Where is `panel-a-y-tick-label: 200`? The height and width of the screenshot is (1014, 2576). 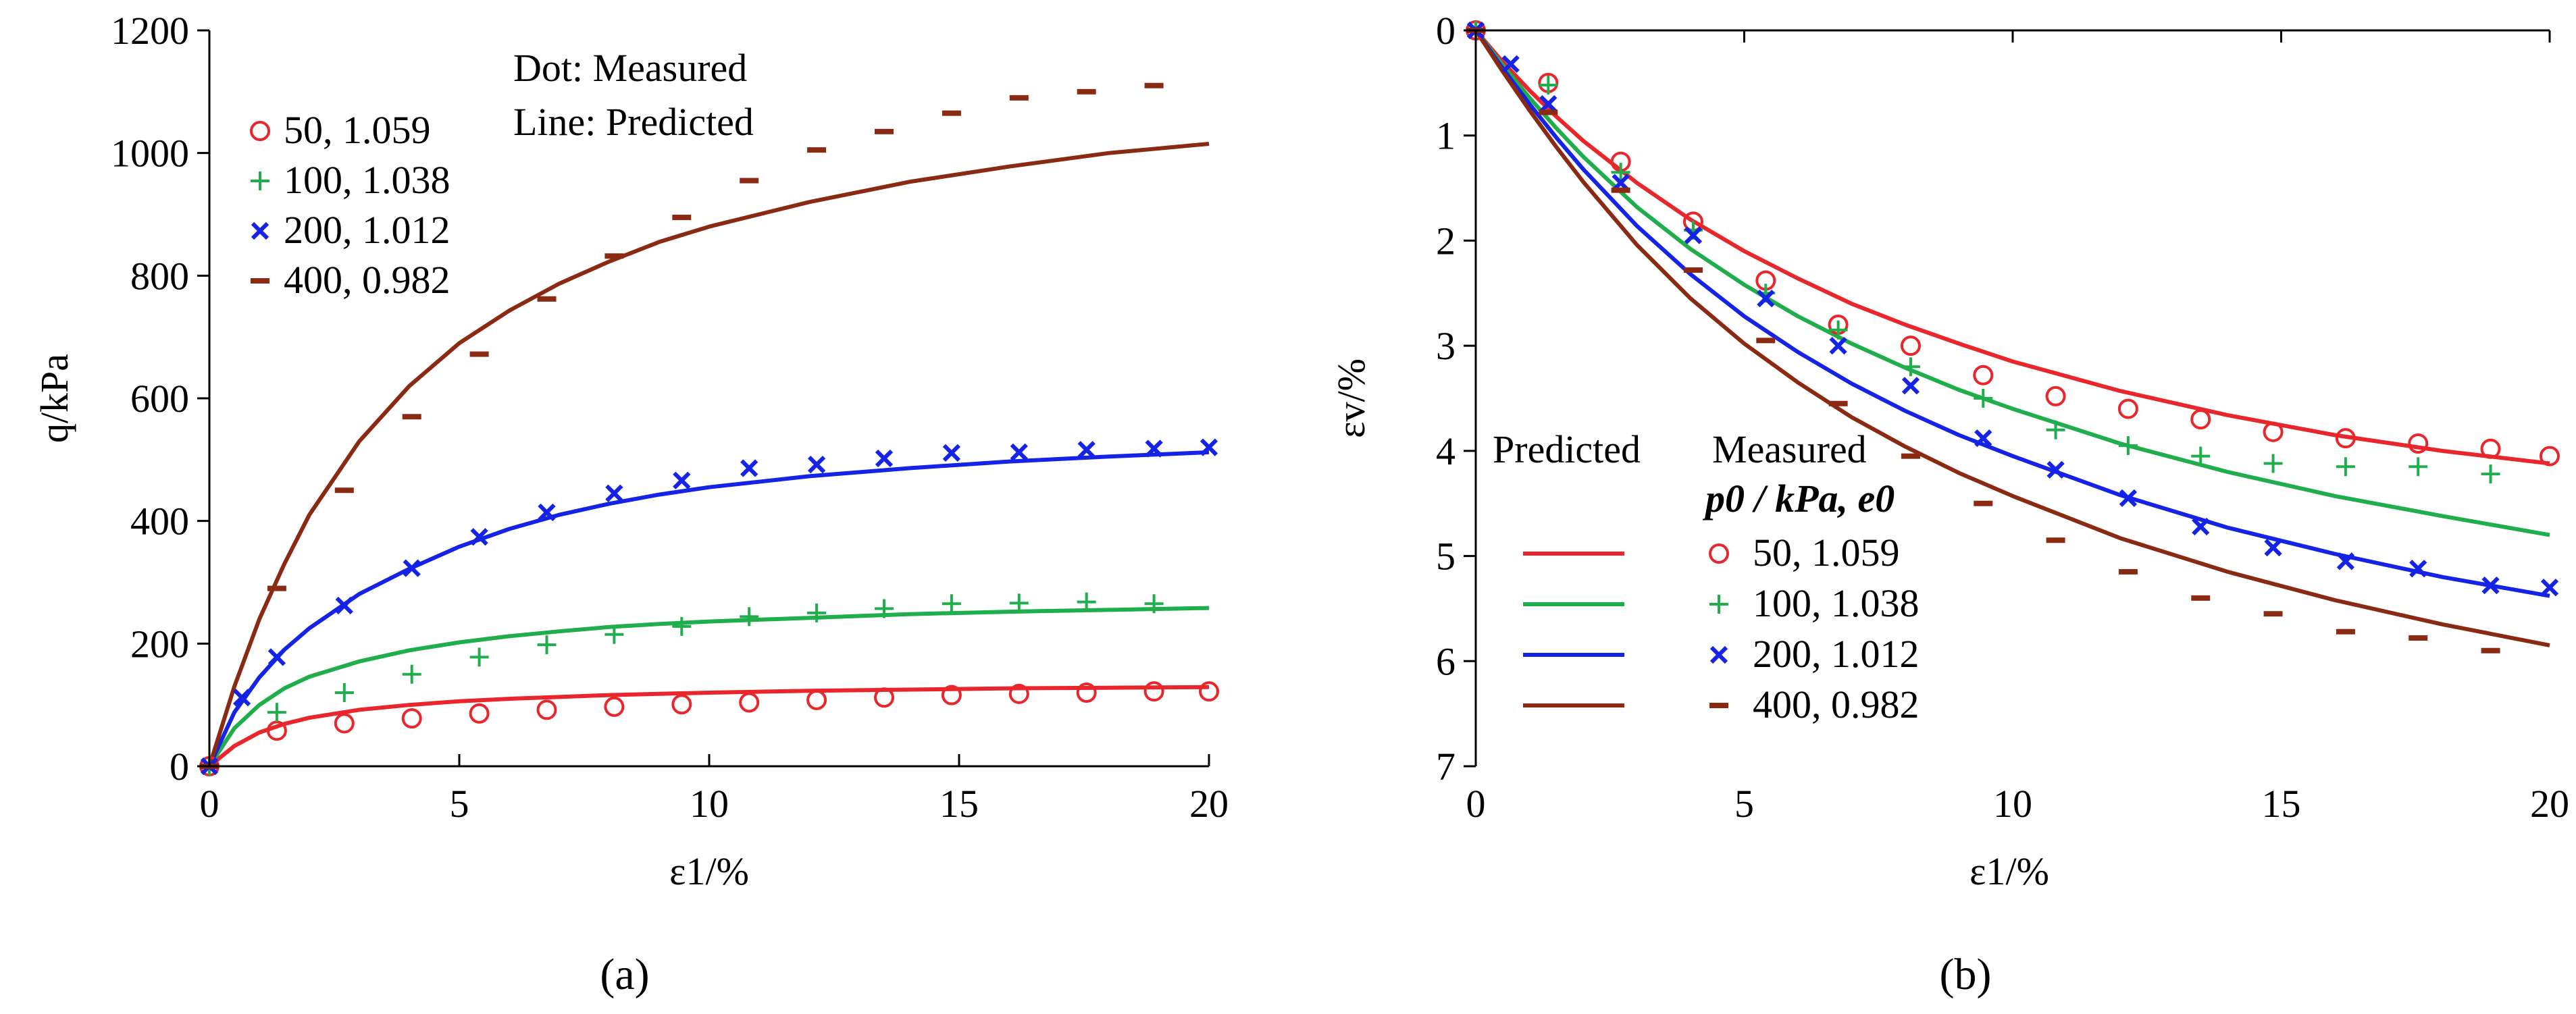 panel-a-y-tick-label: 200 is located at coordinates (159, 644).